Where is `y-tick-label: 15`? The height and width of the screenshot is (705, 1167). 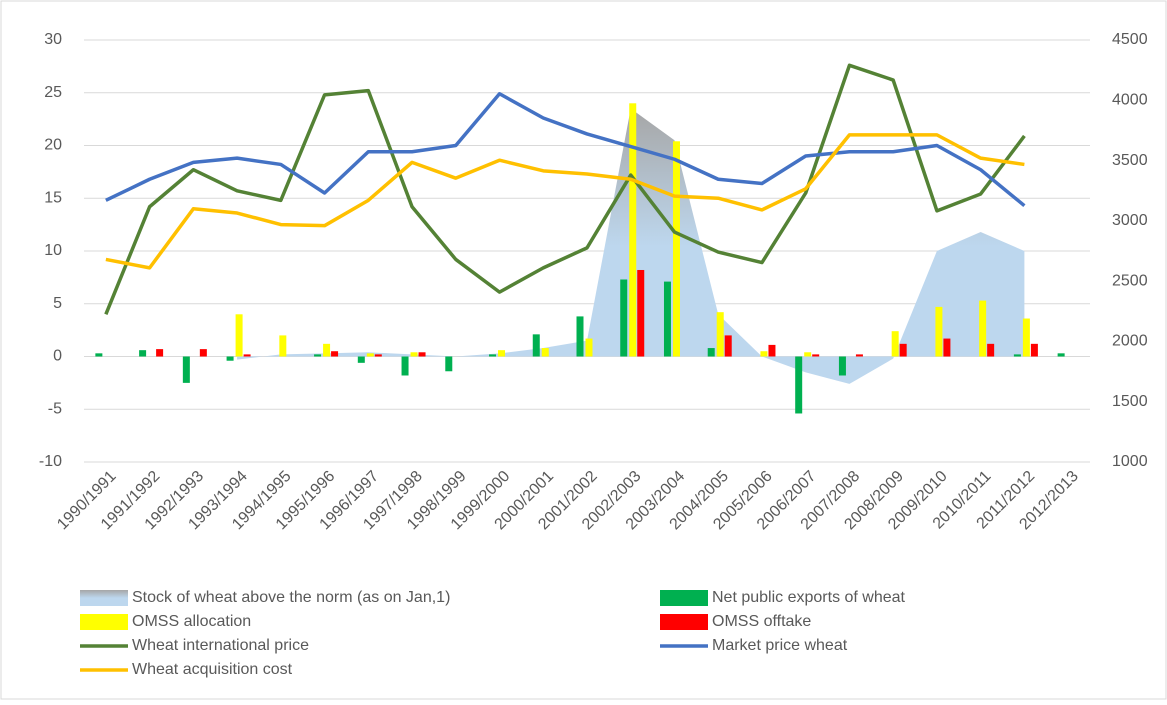 y-tick-label: 15 is located at coordinates (53, 197).